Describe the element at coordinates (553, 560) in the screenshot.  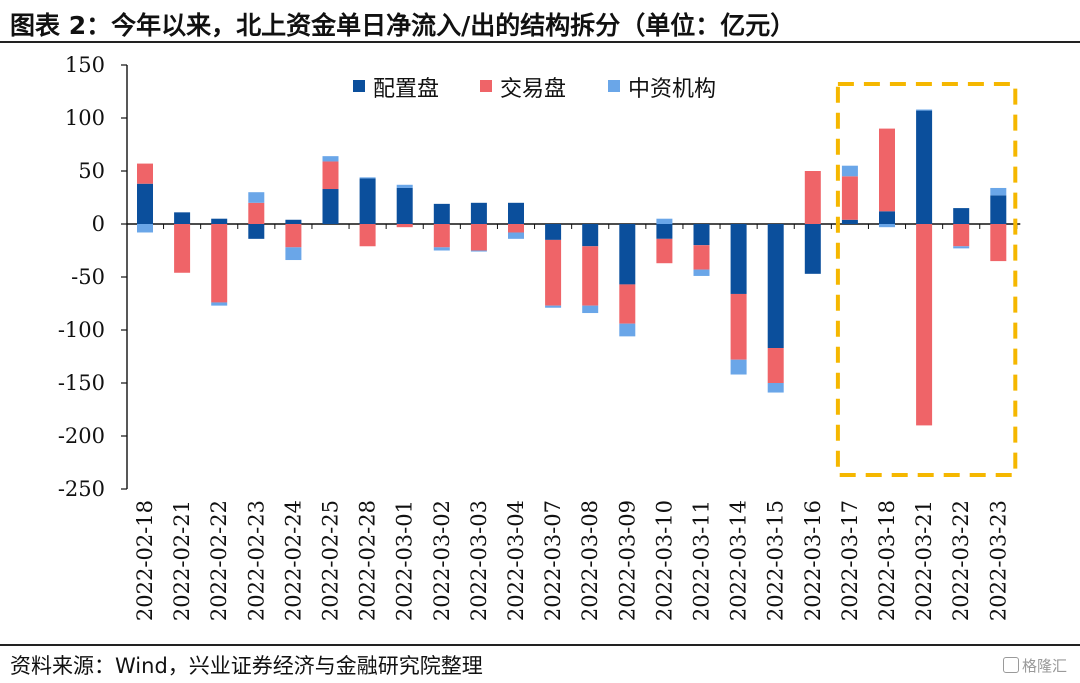
I see `x-tick-label: 2022-03-07` at that location.